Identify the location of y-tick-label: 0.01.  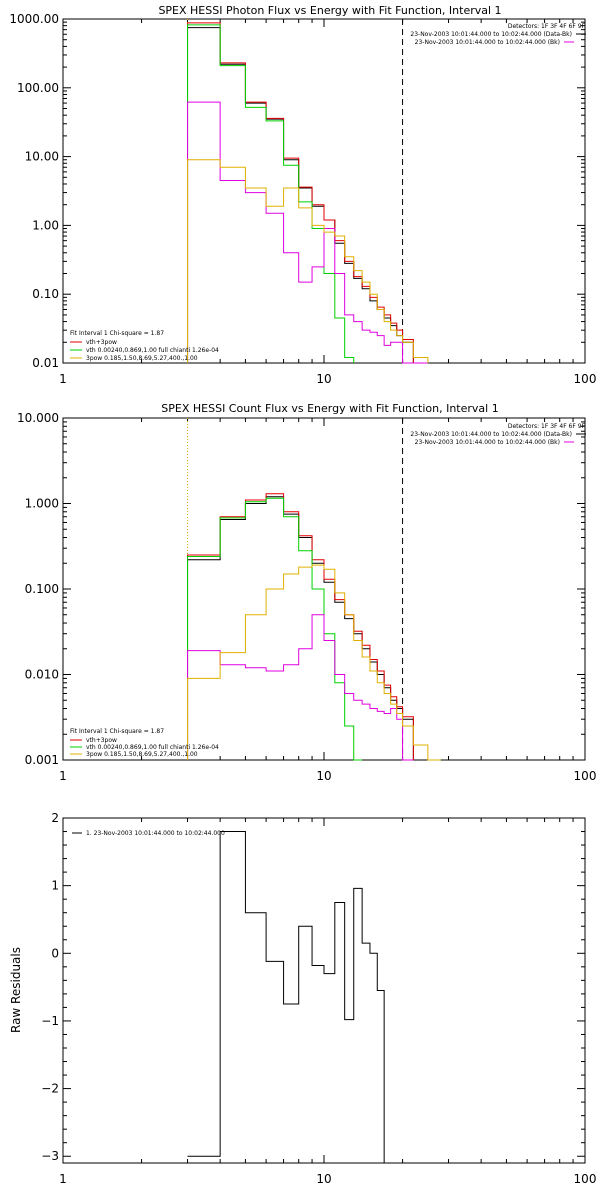
(45, 363).